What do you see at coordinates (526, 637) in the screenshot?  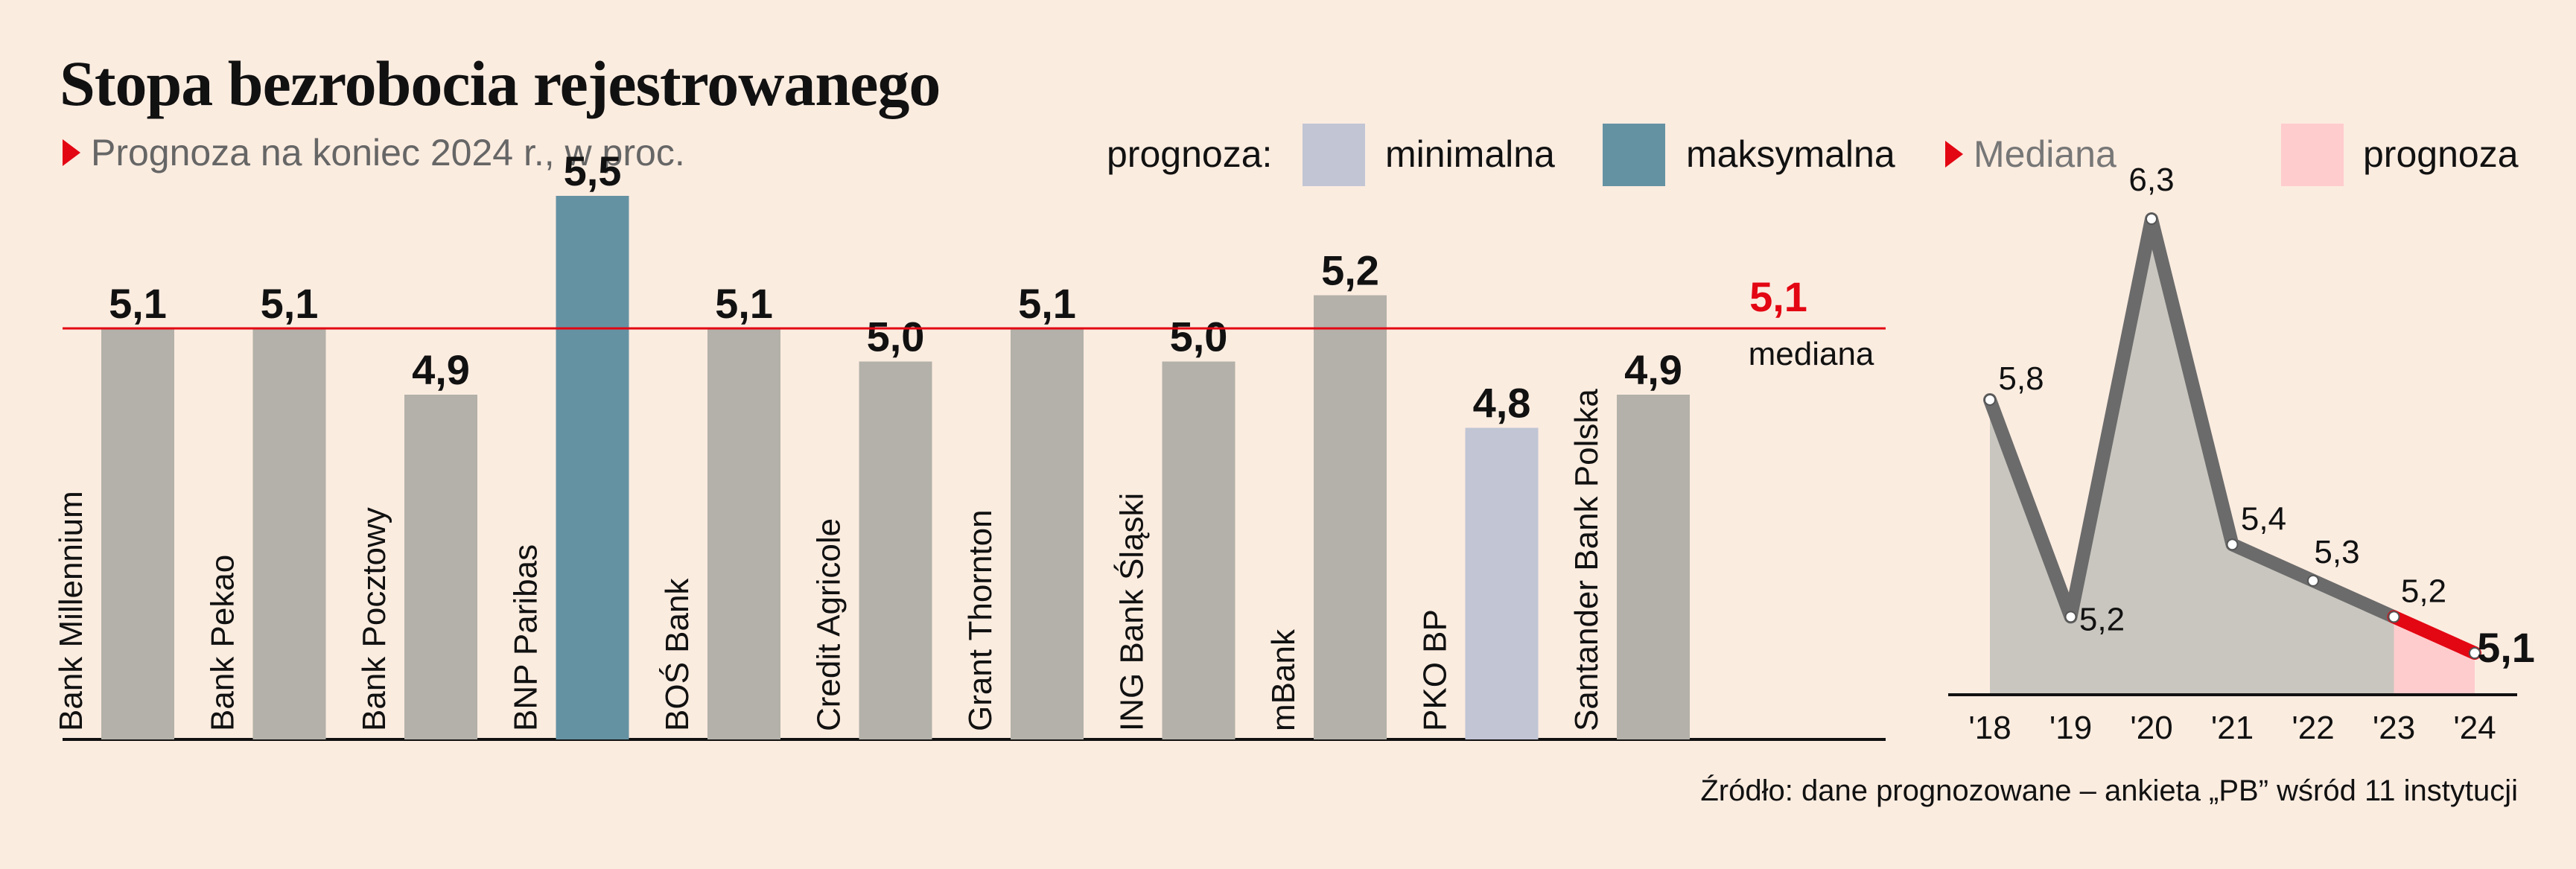 I see `category-label: BNP Paribas` at bounding box center [526, 637].